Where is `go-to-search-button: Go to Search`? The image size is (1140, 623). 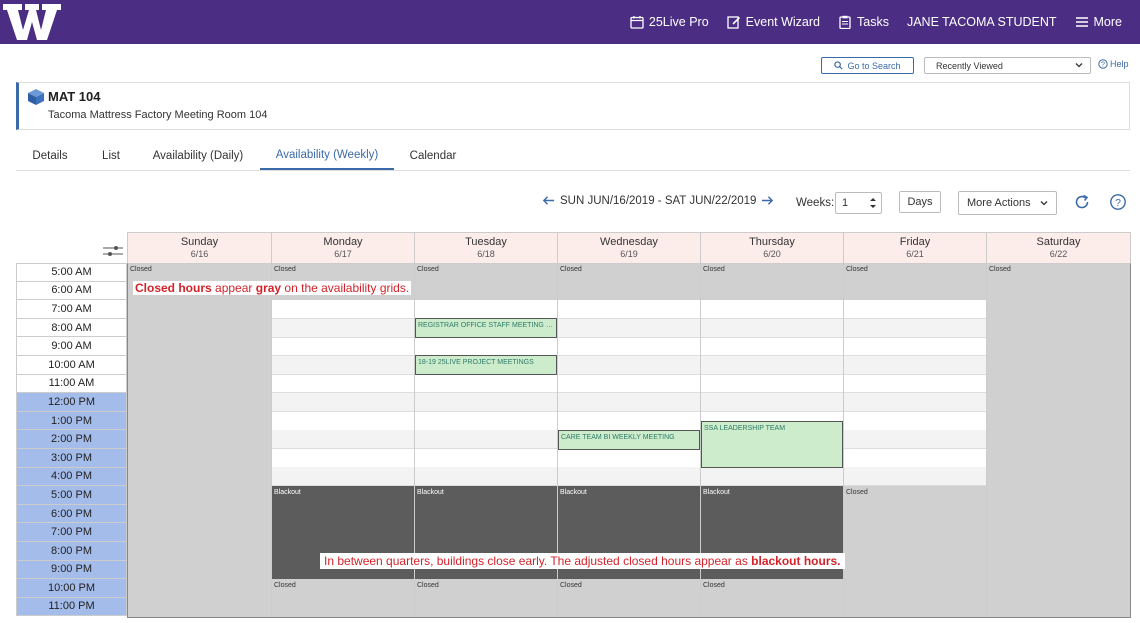 go-to-search-button: Go to Search is located at coordinates (867, 65).